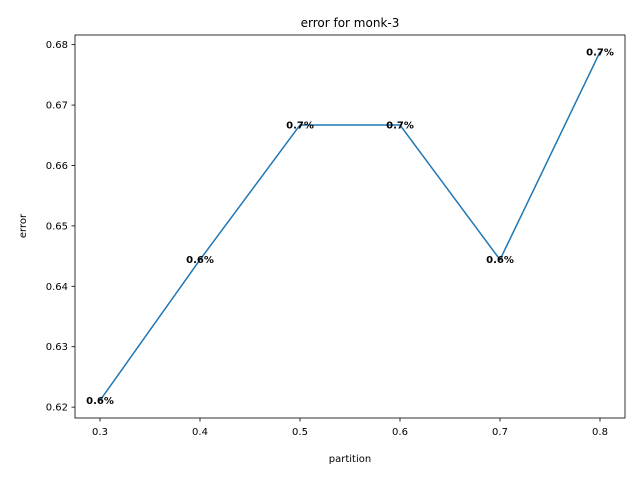  What do you see at coordinates (600, 432) in the screenshot?
I see `x-tick-label: 0.8` at bounding box center [600, 432].